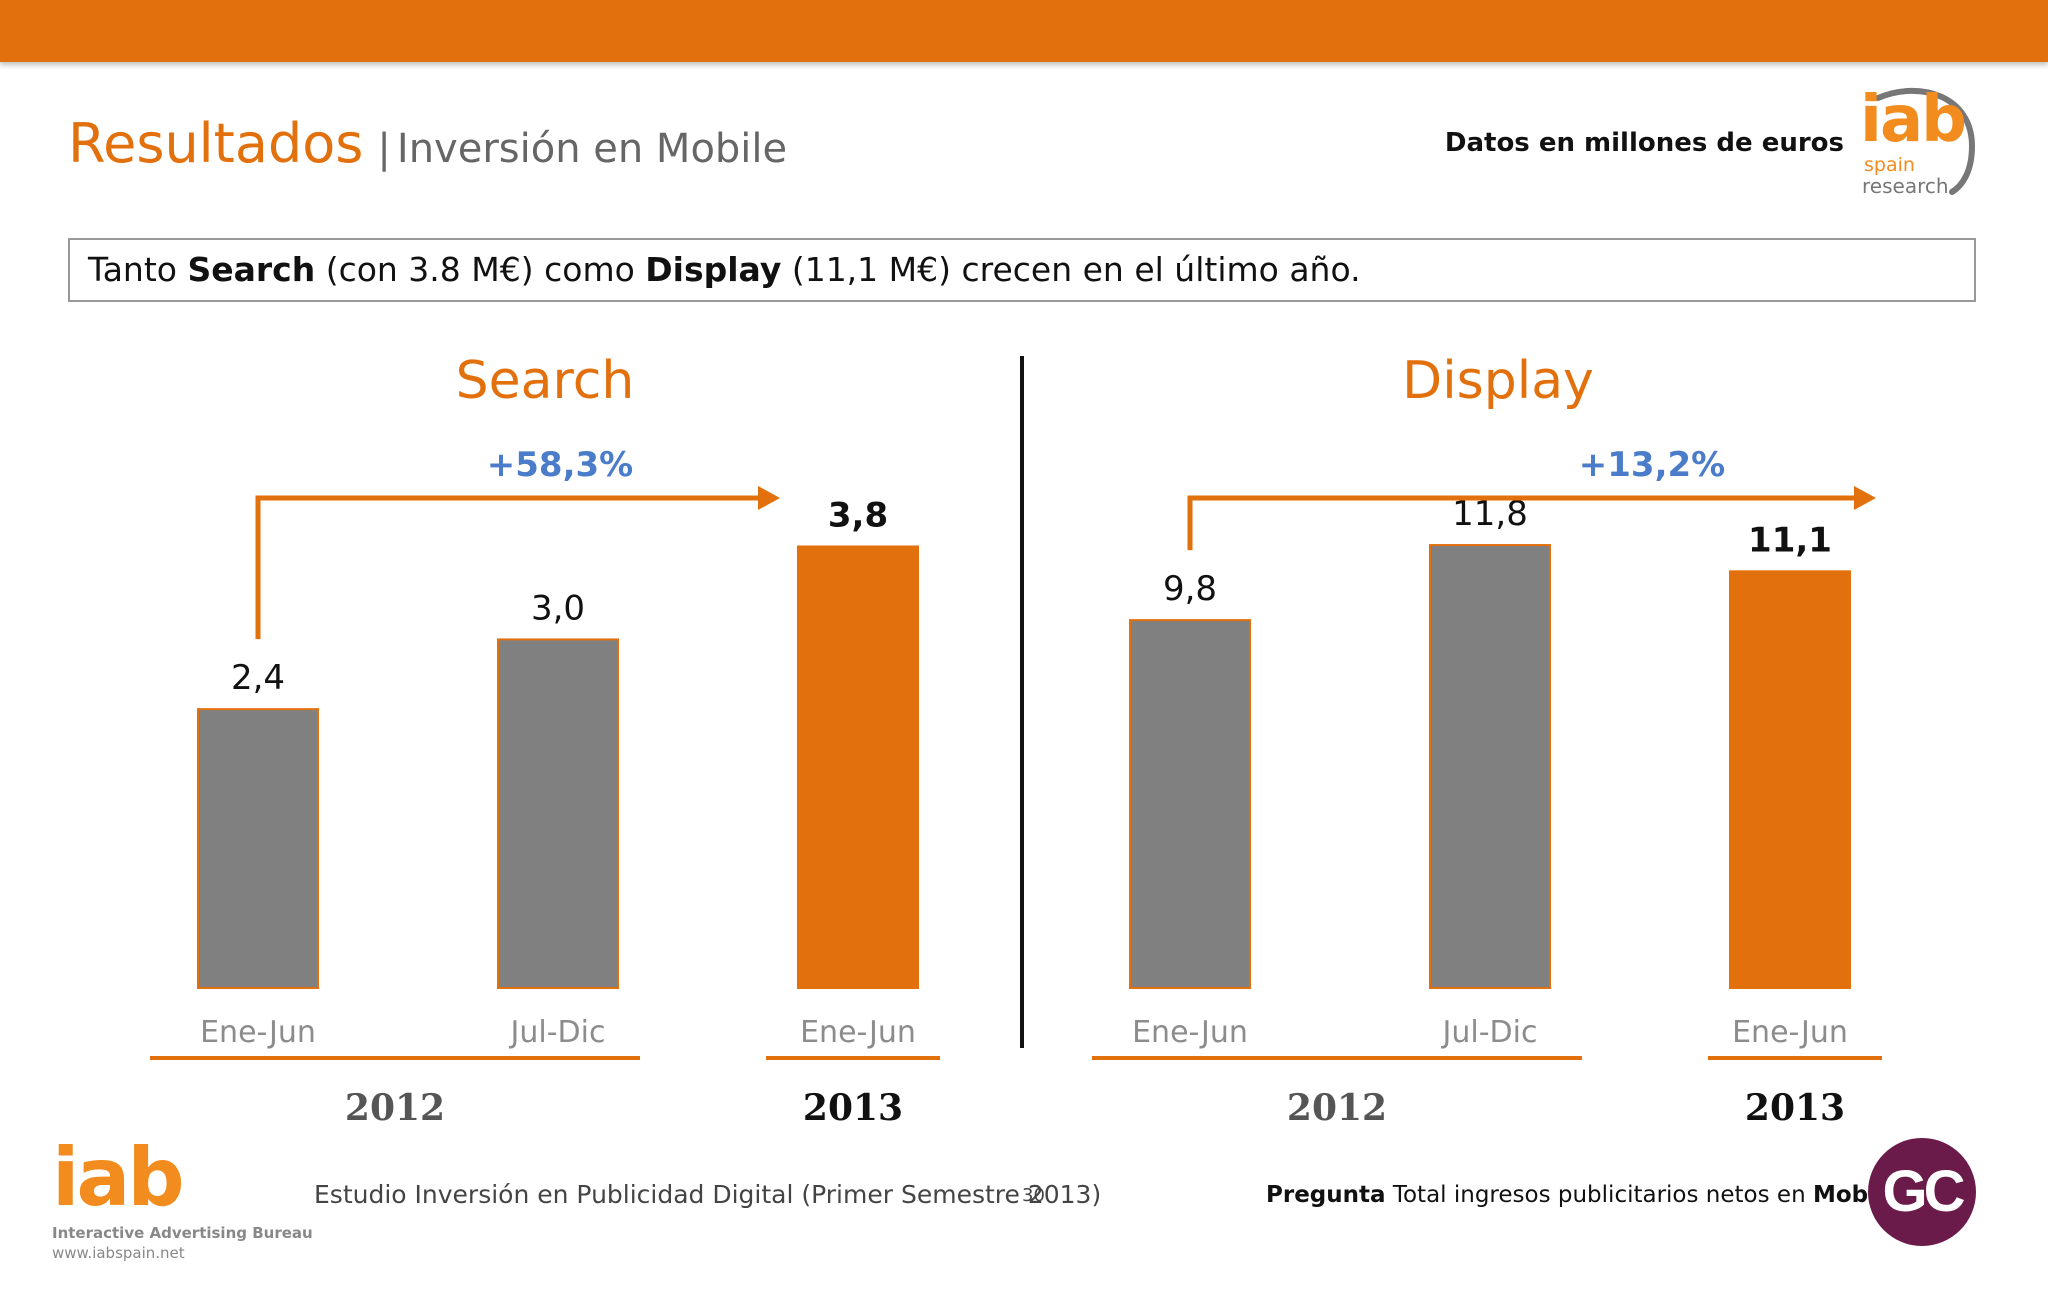 Image resolution: width=2048 pixels, height=1300 pixels. What do you see at coordinates (858, 1032) in the screenshot?
I see `search-category-label-2: Ene-Jun` at bounding box center [858, 1032].